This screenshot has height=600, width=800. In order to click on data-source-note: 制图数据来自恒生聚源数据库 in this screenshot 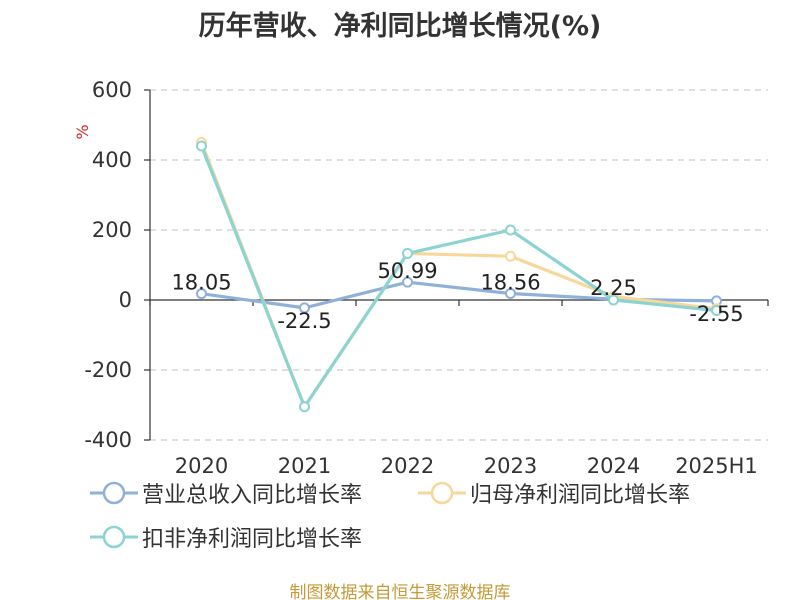, I will do `click(400, 591)`.